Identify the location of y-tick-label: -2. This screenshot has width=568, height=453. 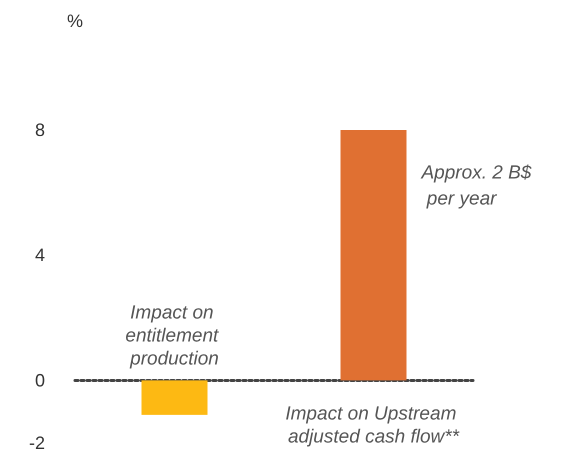
(36, 443).